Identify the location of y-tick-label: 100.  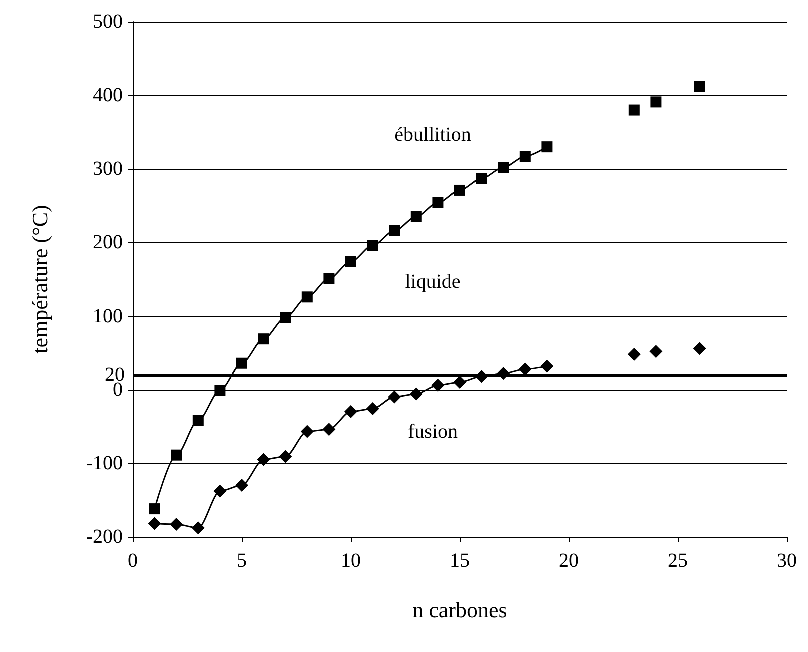
(108, 316).